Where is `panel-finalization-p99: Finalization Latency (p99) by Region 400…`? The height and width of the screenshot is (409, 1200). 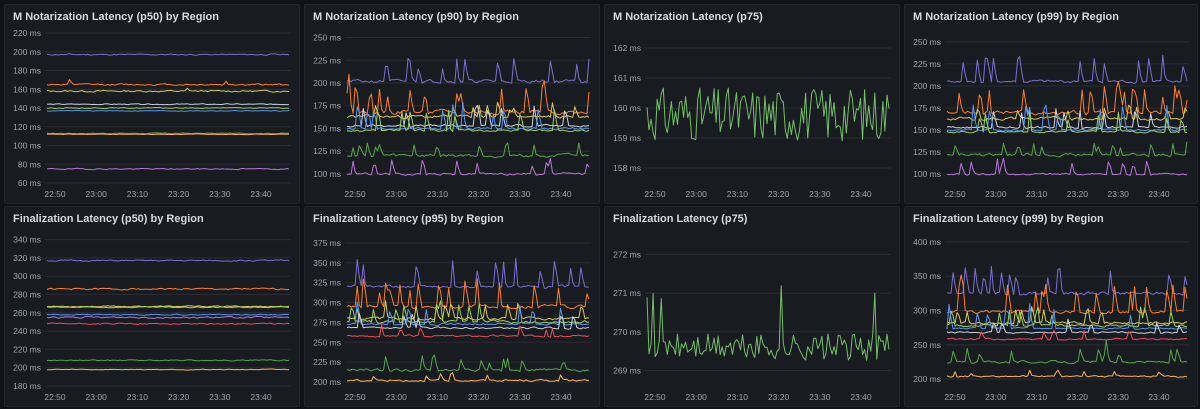 panel-finalization-p99: Finalization Latency (p99) by Region 400… is located at coordinates (1051, 306).